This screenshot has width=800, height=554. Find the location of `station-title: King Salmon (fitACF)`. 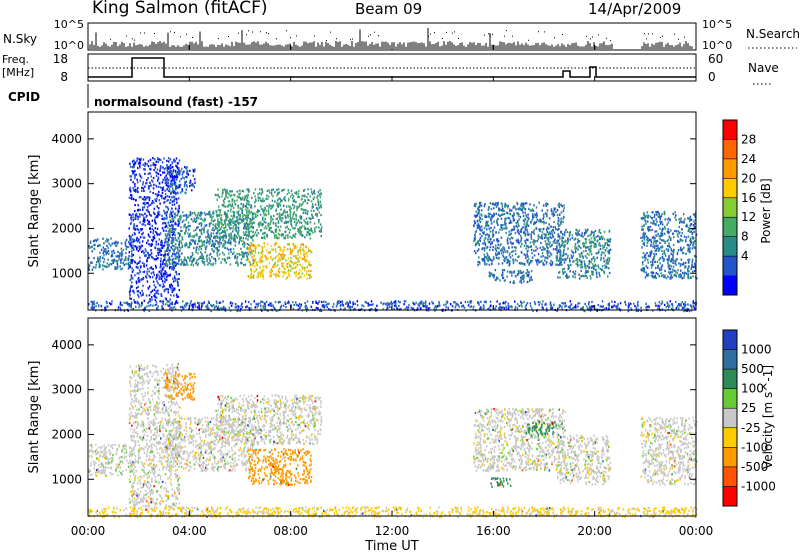

station-title: King Salmon (fitACF) is located at coordinates (180, 9).